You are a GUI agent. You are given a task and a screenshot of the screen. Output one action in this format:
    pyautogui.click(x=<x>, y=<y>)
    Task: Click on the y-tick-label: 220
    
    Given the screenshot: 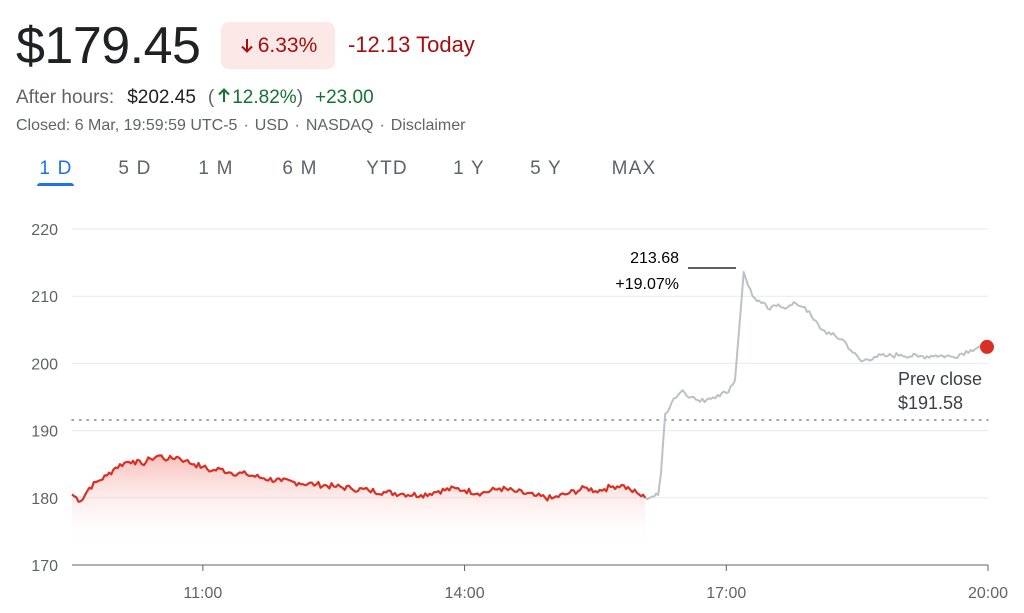 What is the action you would take?
    pyautogui.click(x=44, y=230)
    